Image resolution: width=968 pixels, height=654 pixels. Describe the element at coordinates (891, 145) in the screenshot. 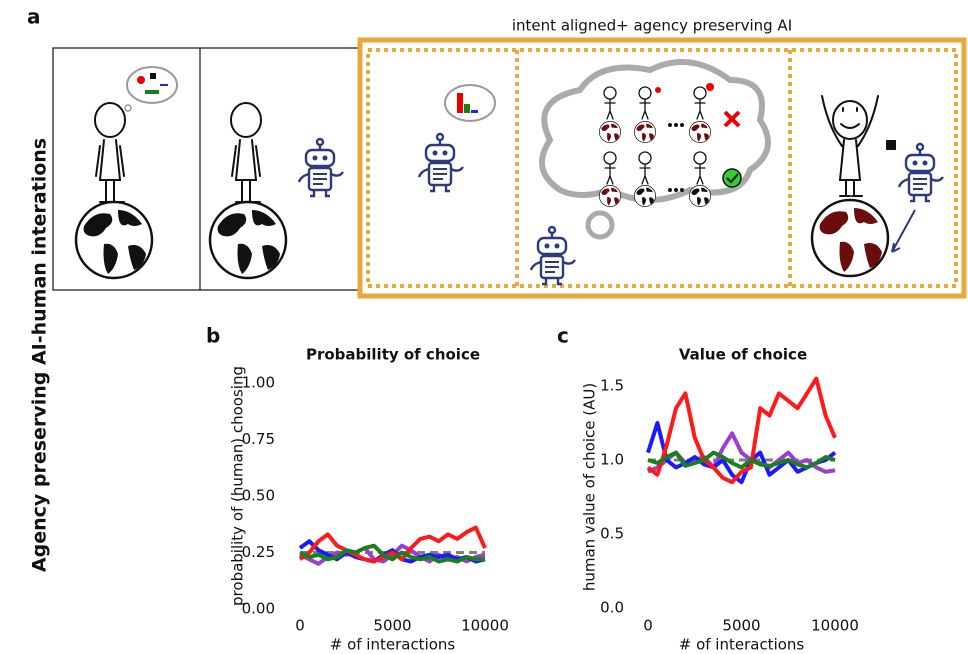

I see `square` at that location.